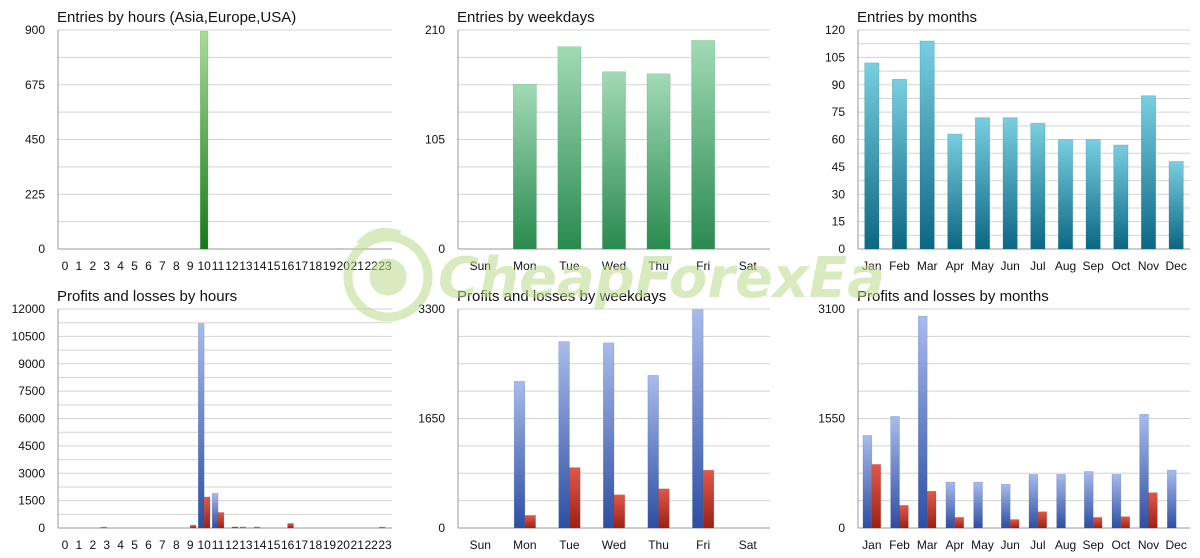  Describe the element at coordinates (134, 545) in the screenshot. I see `x-tick-label: 5` at that location.